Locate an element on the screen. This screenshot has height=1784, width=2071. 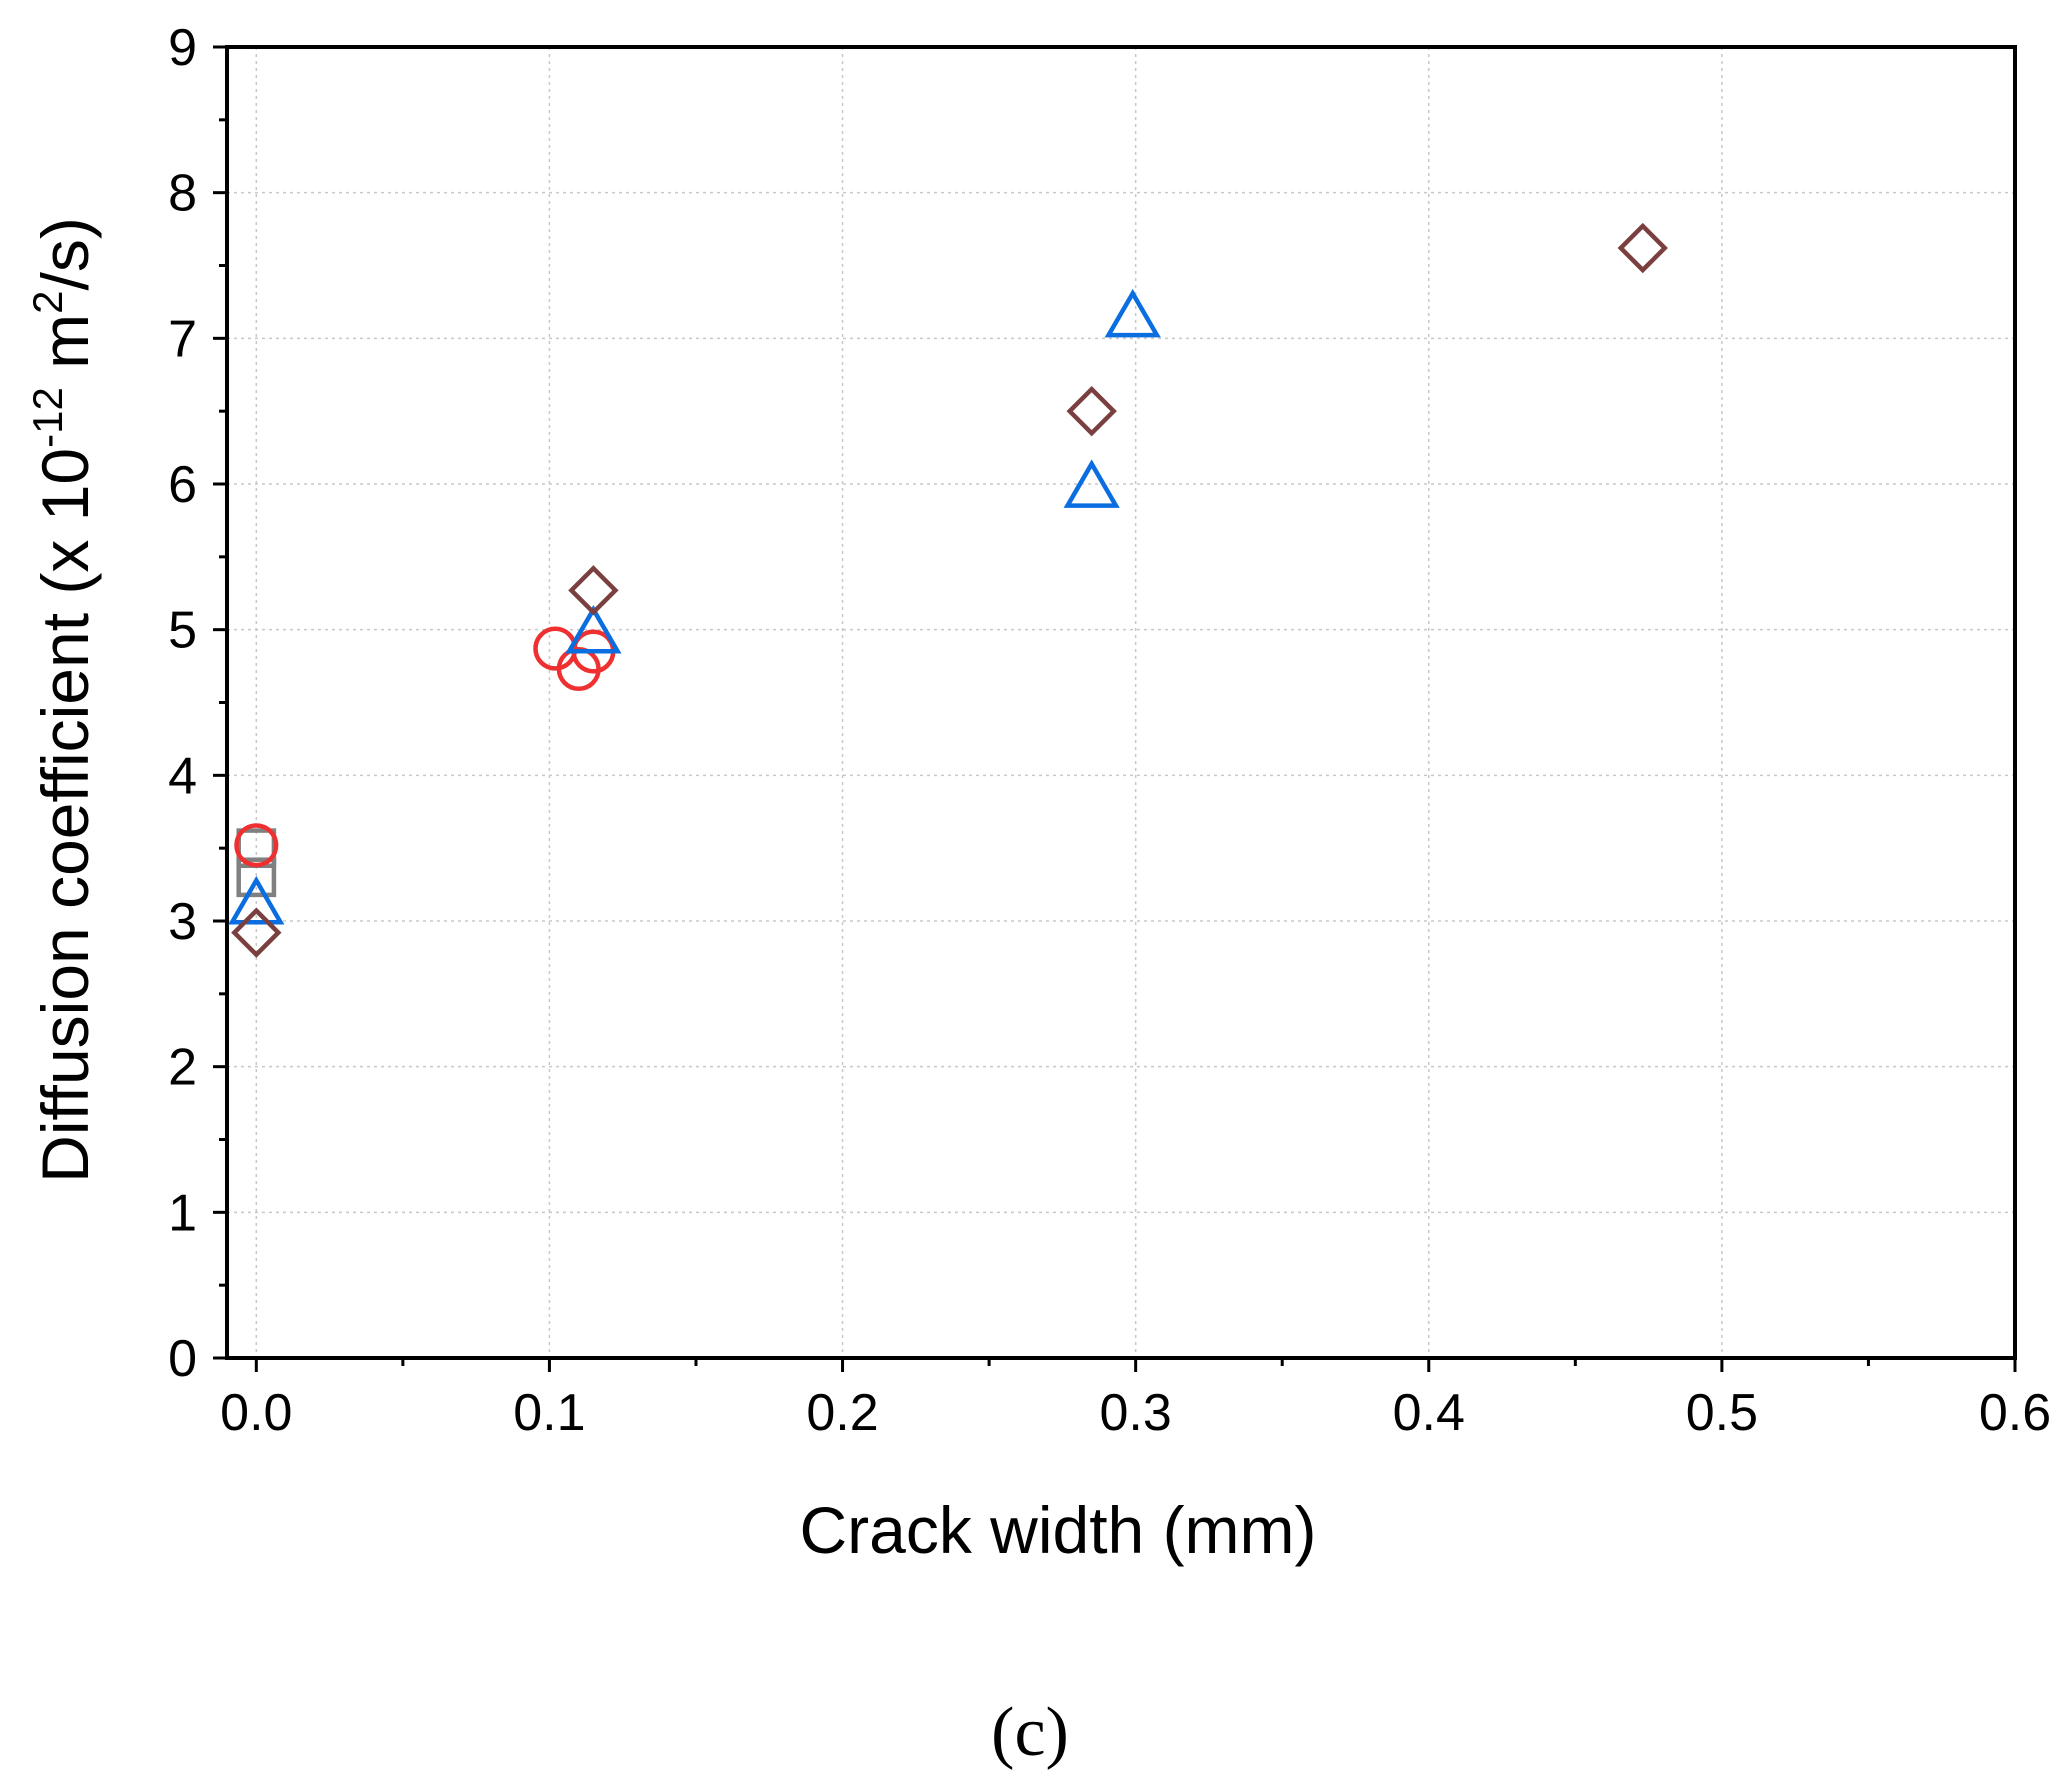
y-axis-title: Diffusion coefficient (x 10-12 m2/s) is located at coordinates (63, 700).